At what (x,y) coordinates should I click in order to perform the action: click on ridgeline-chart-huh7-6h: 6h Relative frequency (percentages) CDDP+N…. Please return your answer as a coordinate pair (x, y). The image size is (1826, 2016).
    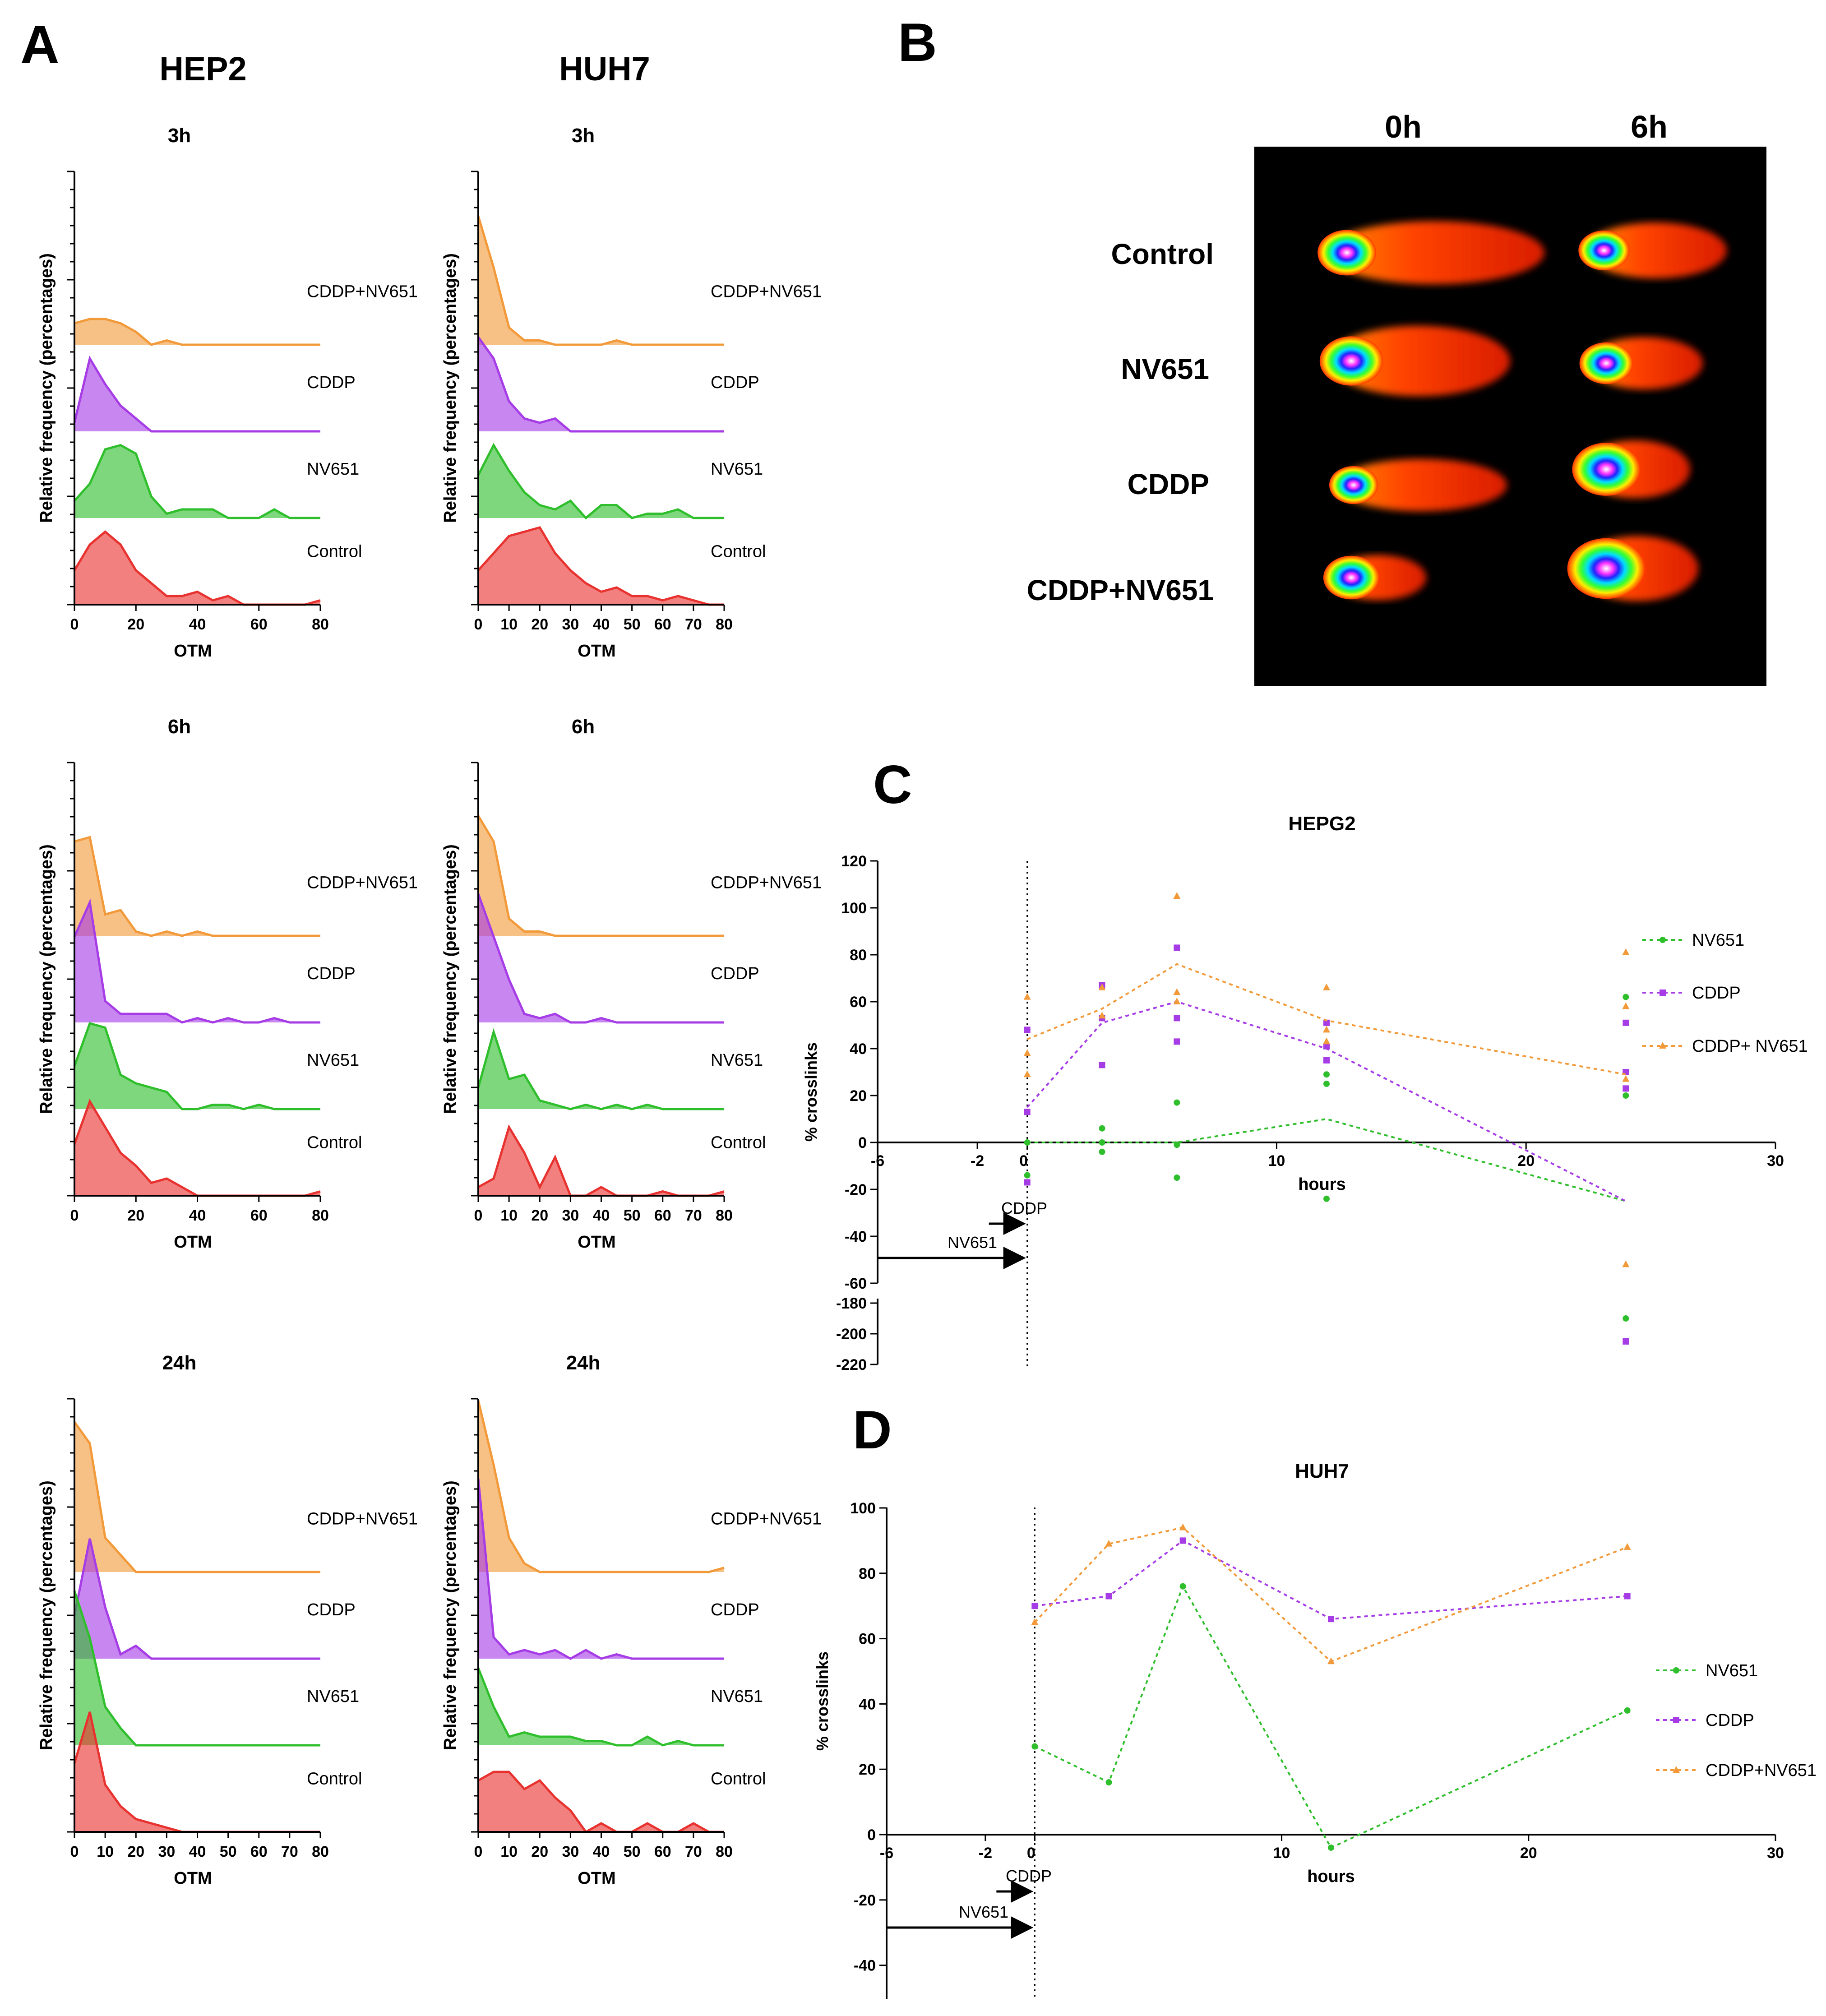
    Looking at the image, I should click on (631, 984).